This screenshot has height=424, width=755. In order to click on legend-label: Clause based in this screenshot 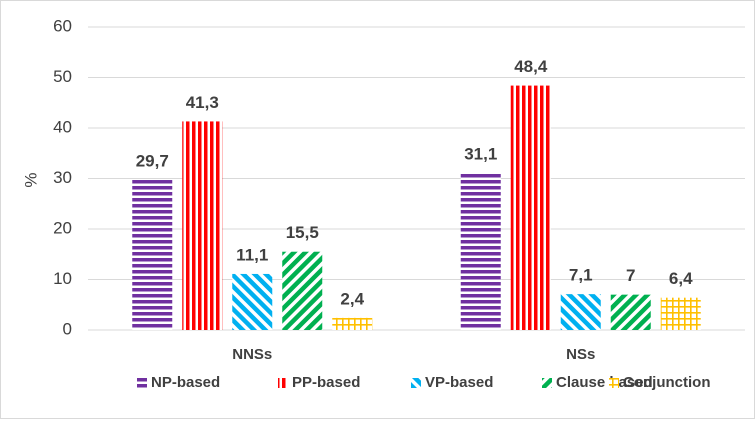, I will do `click(604, 382)`.